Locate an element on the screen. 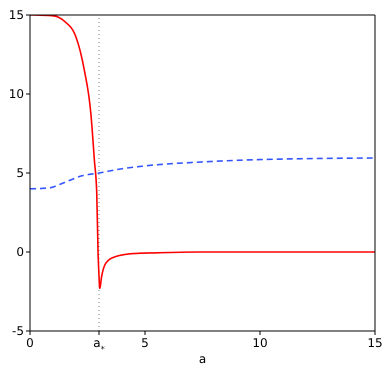 This screenshot has width=392, height=373. y-tick-label: 5 is located at coordinates (20, 173).